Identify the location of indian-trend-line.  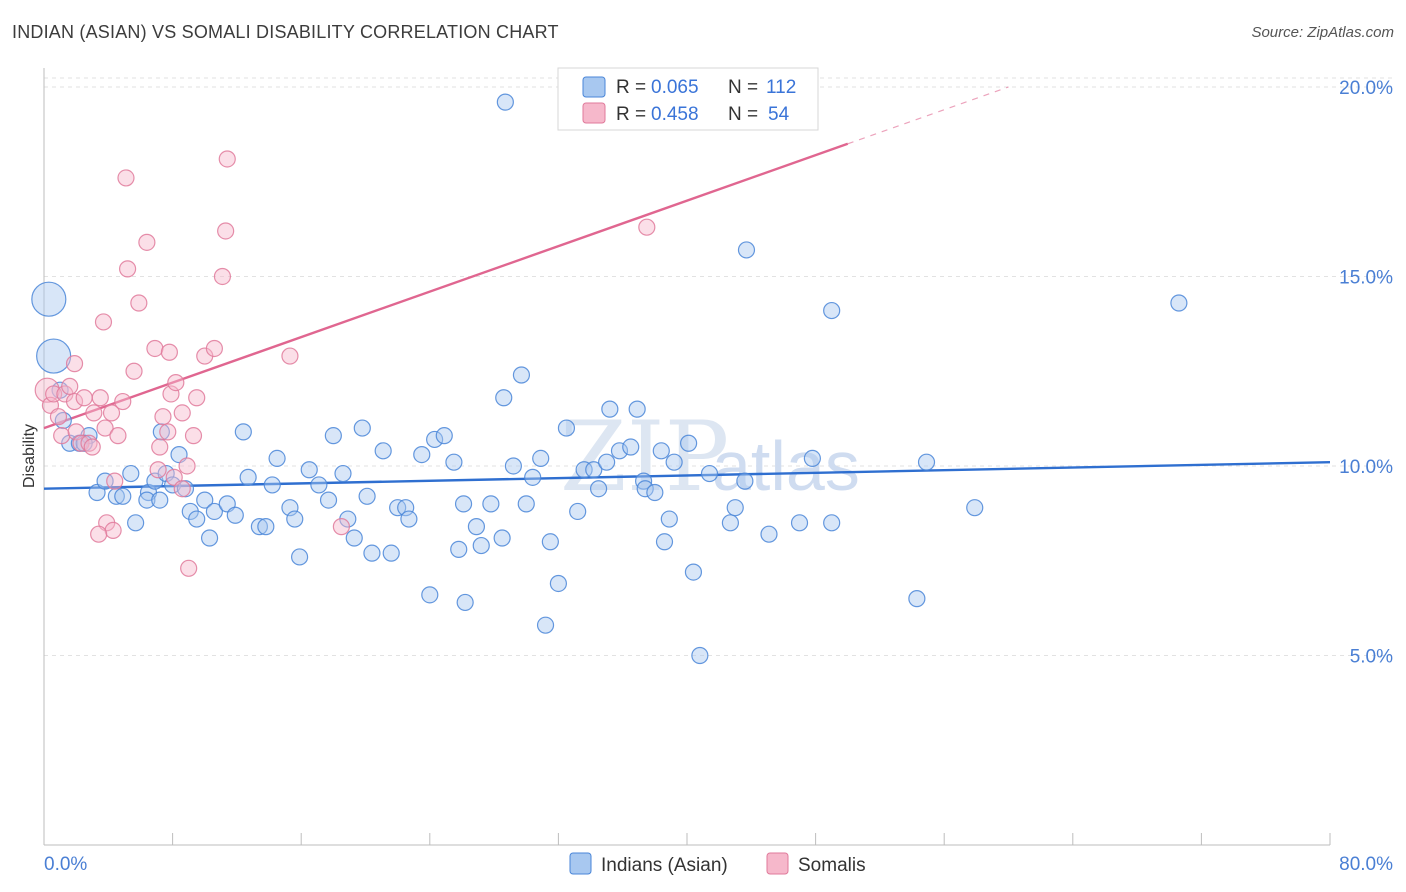
(687, 475).